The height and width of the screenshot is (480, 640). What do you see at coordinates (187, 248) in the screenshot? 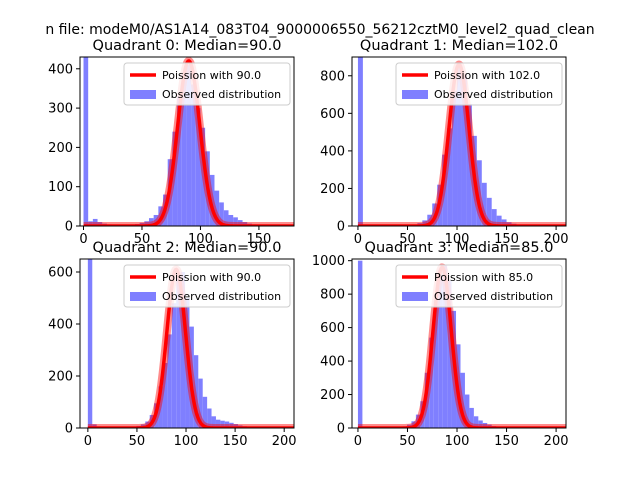
I see `panel-title: Quadrant 2: Median=90.0` at bounding box center [187, 248].